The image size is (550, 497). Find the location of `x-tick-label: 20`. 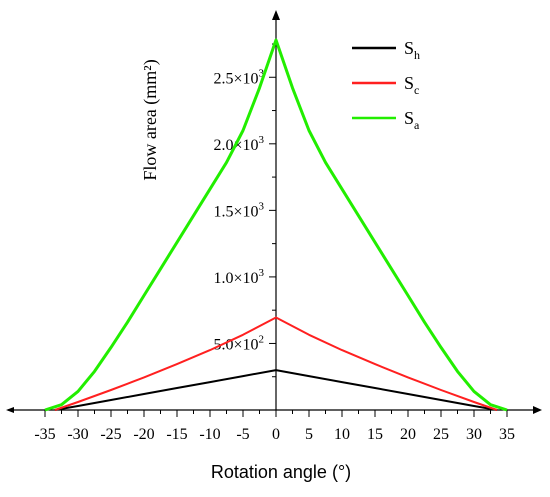

x-tick-label: 20 is located at coordinates (408, 434).